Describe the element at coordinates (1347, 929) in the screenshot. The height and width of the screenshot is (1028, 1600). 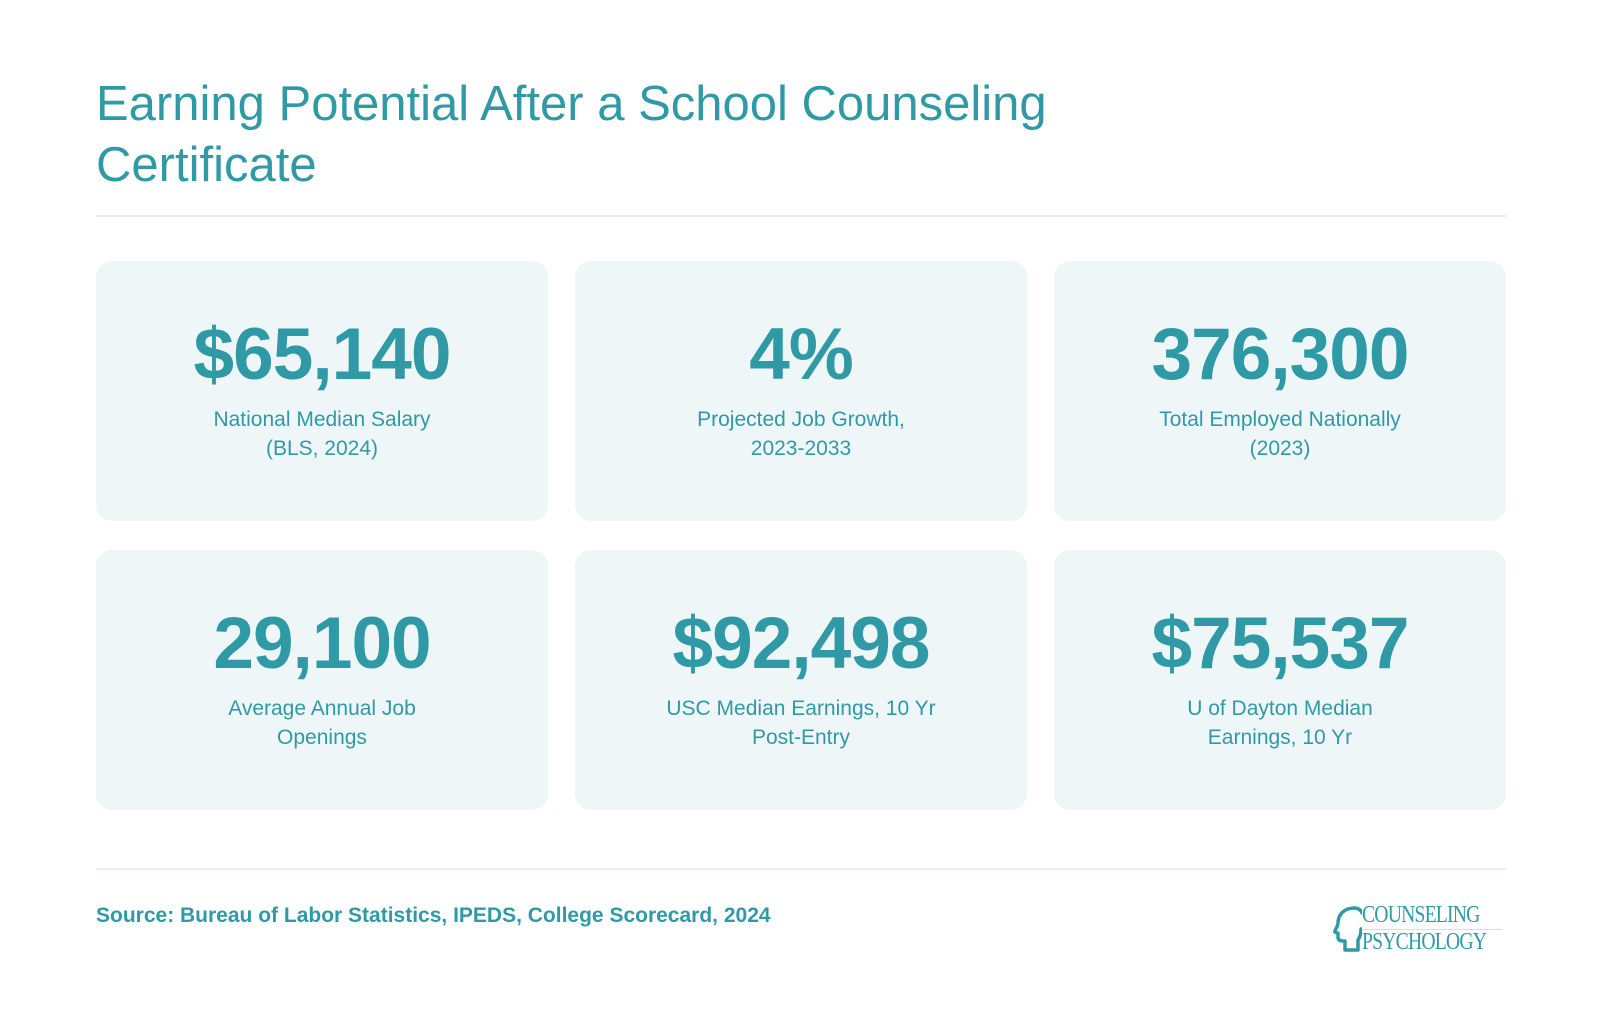
I see `head-profile-icon` at that location.